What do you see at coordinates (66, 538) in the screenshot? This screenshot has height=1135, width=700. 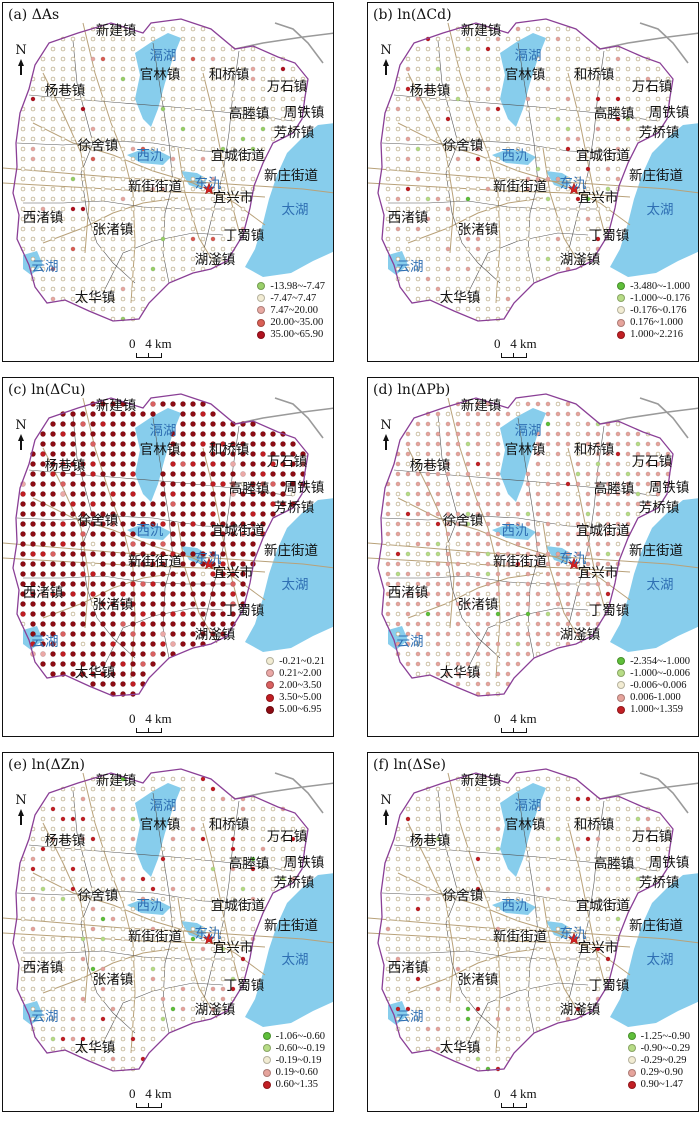 I see `road-line` at bounding box center [66, 538].